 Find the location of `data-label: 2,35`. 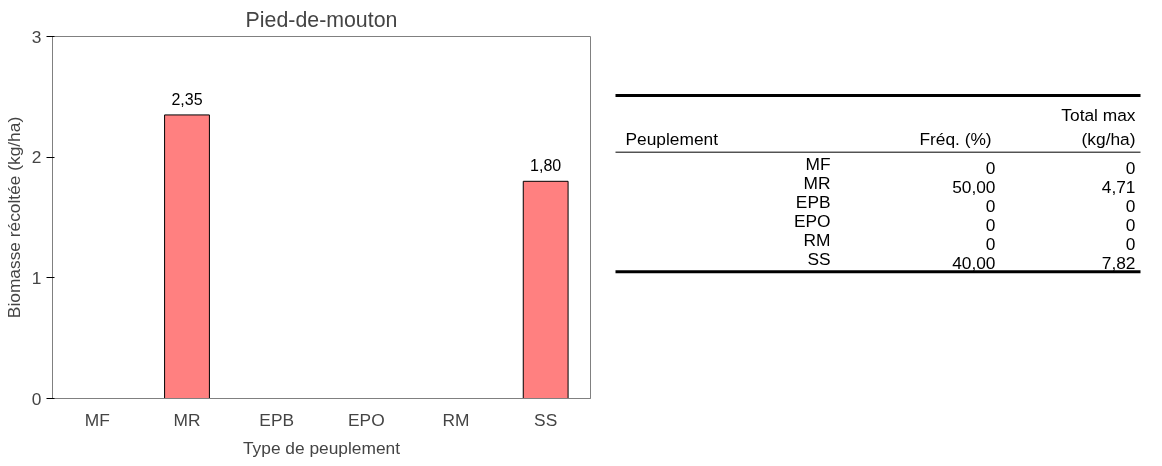

data-label: 2,35 is located at coordinates (187, 99).